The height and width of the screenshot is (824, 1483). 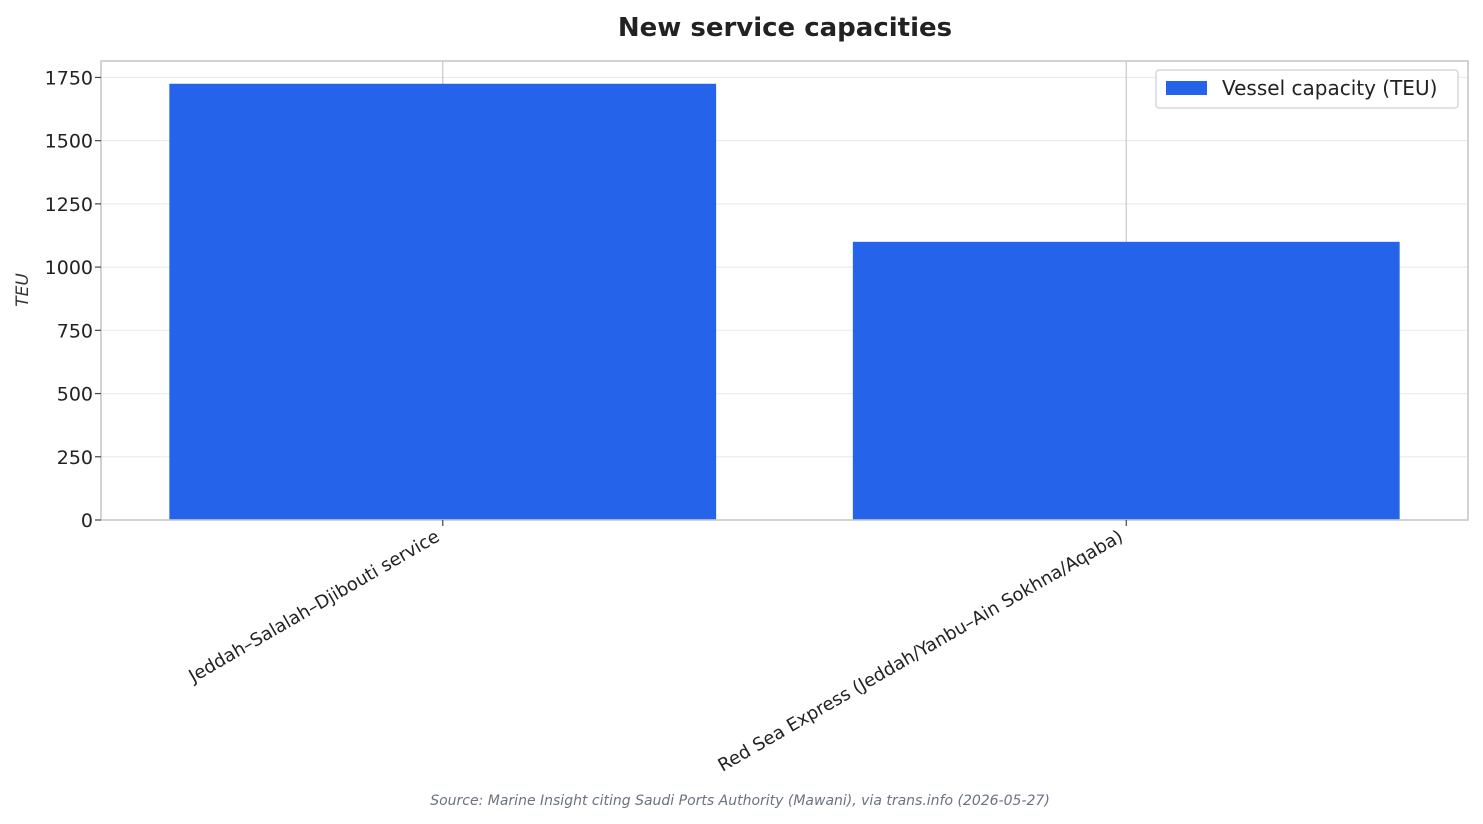 I want to click on y-axis-label: TEU, so click(x=23, y=290).